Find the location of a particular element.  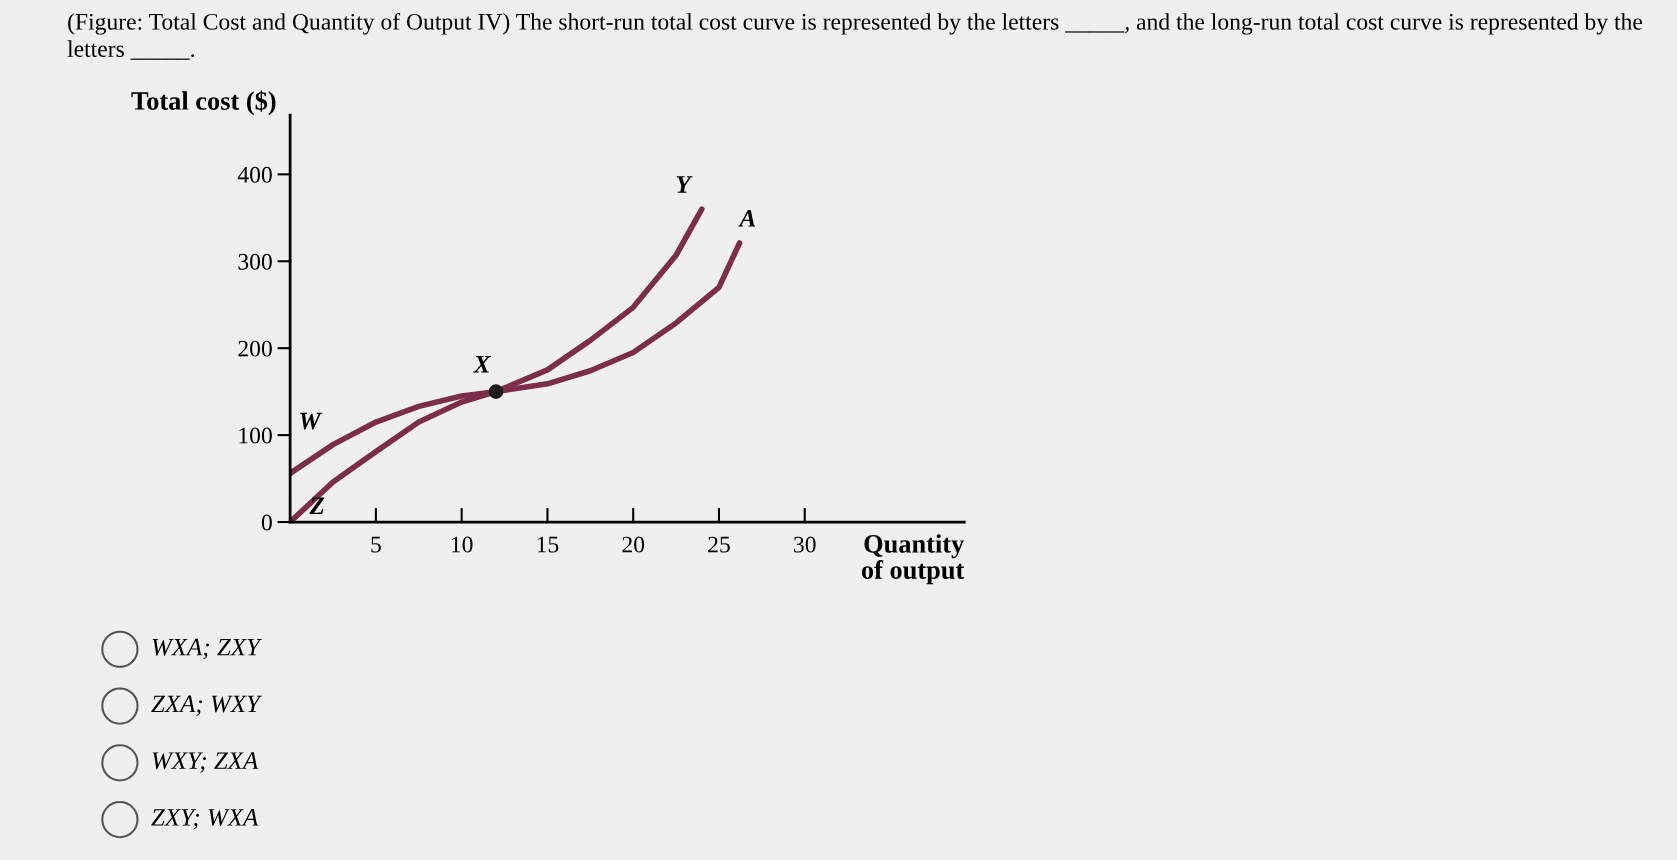

x-axis-title: Quantity of output is located at coordinates (913, 559).